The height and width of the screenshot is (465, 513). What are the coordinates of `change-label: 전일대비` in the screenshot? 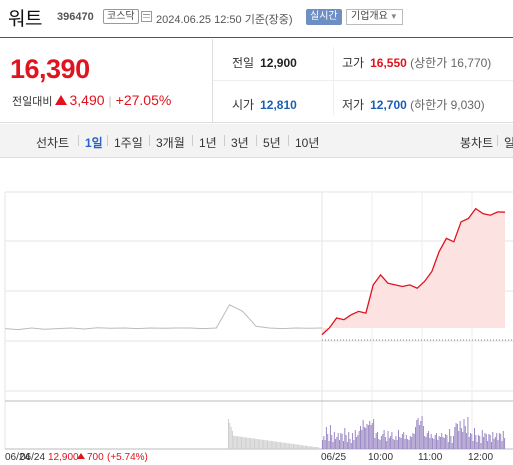 It's located at (32, 102).